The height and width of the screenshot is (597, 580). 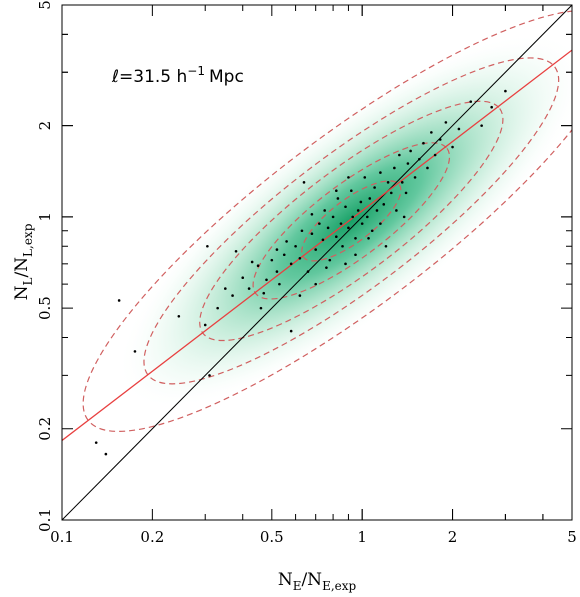 What do you see at coordinates (45, 126) in the screenshot?
I see `y-tick-label: 2` at bounding box center [45, 126].